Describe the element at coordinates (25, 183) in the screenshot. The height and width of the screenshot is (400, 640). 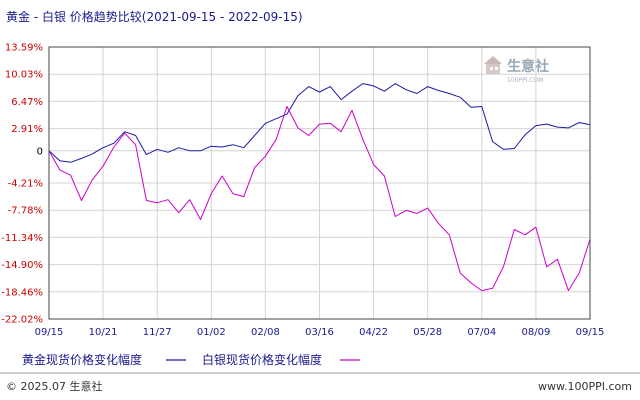
I see `y-tick-label: -4.21%` at that location.